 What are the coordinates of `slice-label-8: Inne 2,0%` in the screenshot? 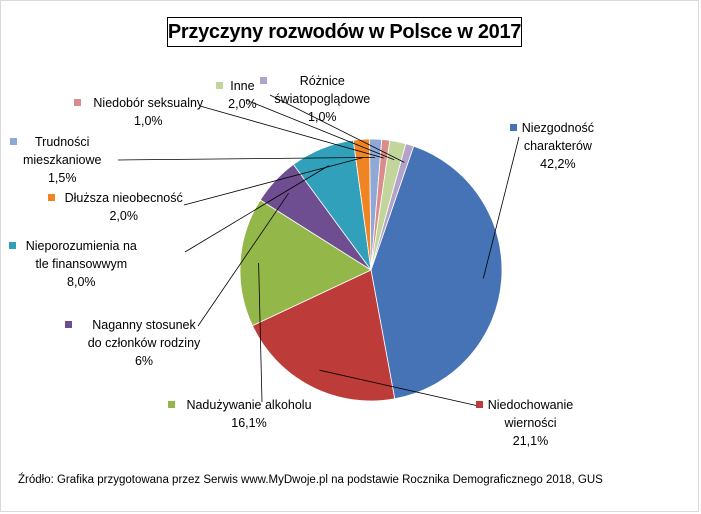 It's located at (236, 95).